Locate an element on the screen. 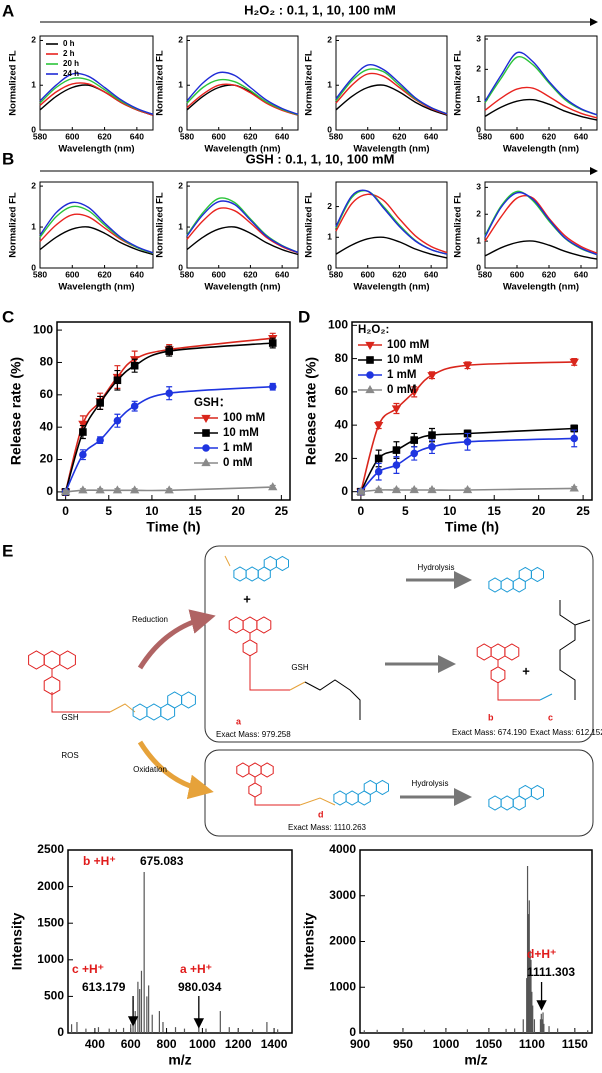 The image size is (602, 1073). reduction-arrow is located at coordinates (176, 639).